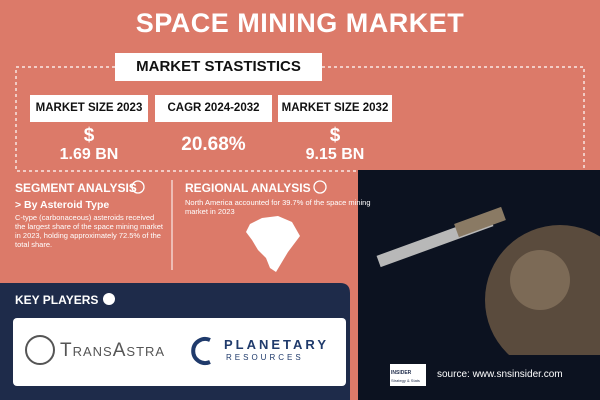 The height and width of the screenshot is (400, 600). I want to click on stat-value: 20.68%, so click(213, 144).